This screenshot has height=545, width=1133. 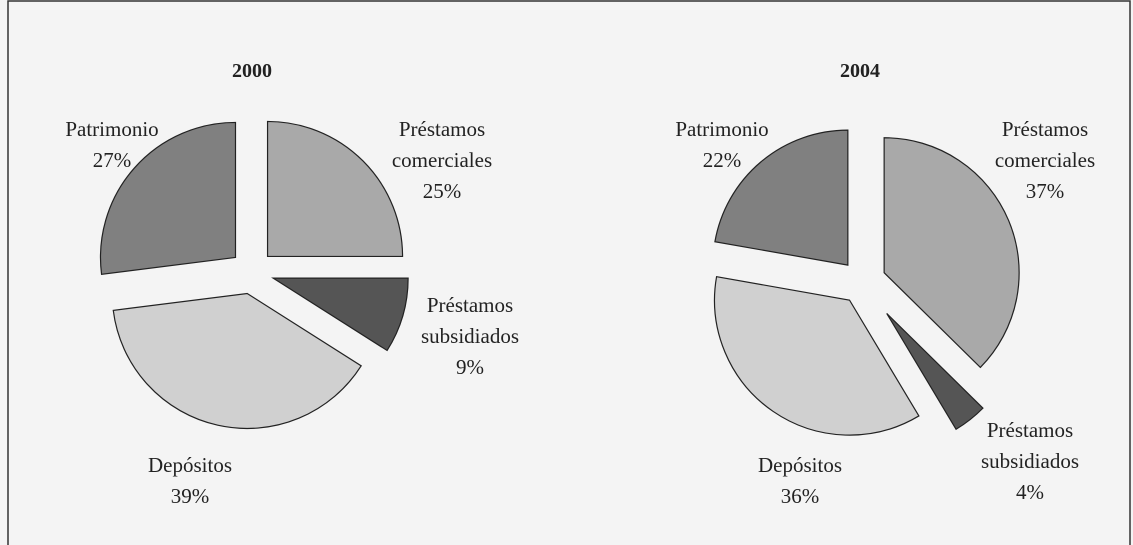 I want to click on slice-value: 27%, so click(x=112, y=160).